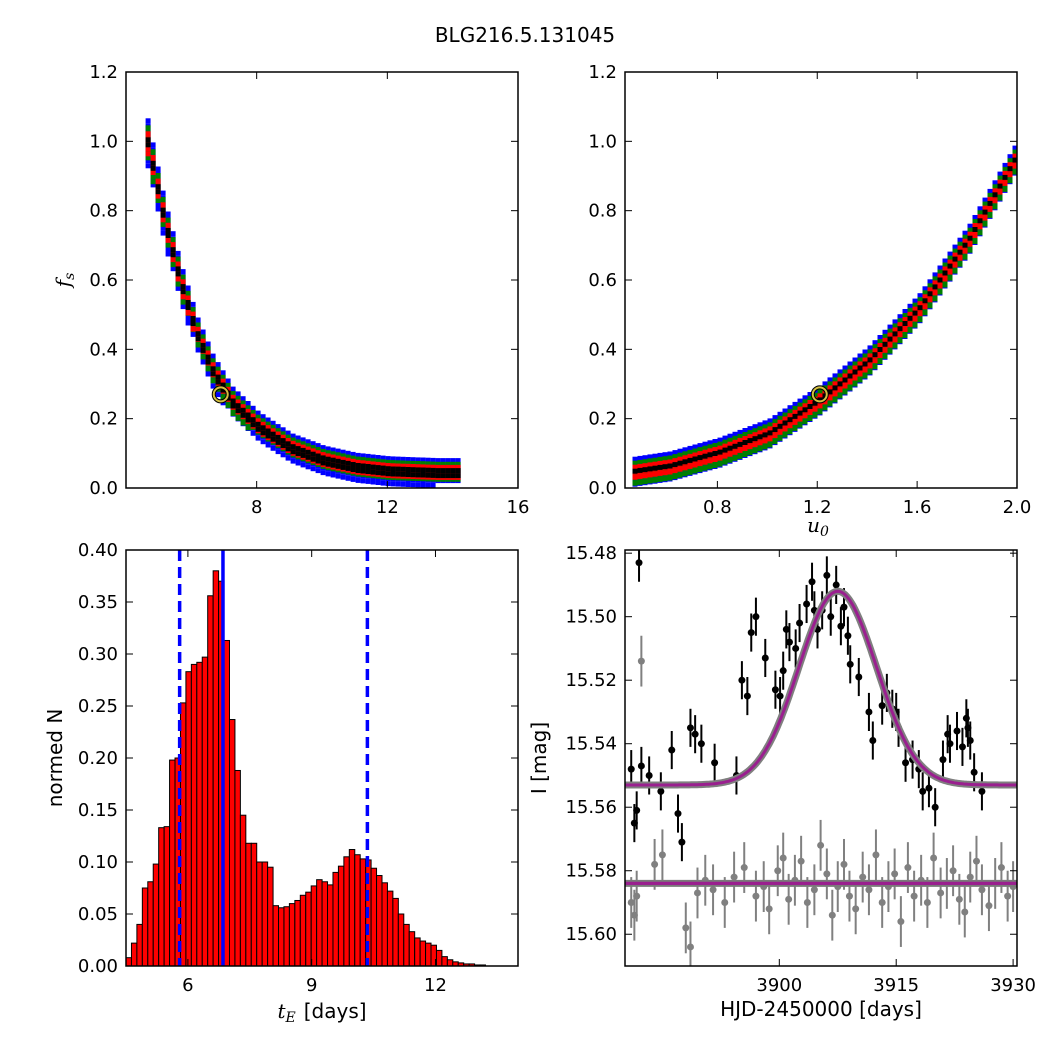  What do you see at coordinates (98, 654) in the screenshot?
I see `y-tick-label: 0.30` at bounding box center [98, 654].